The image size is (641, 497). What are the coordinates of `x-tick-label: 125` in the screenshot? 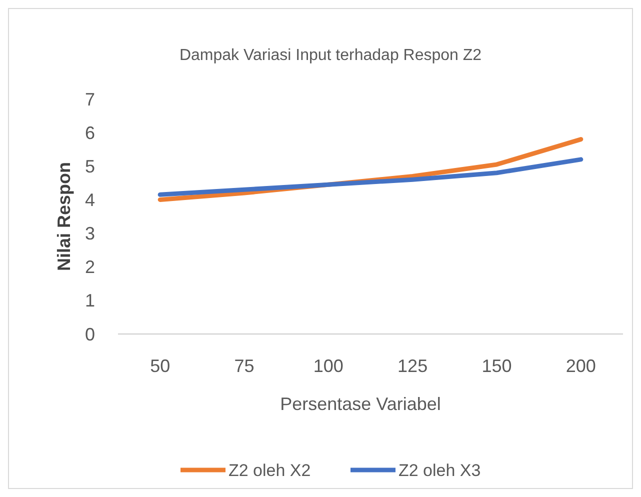 It's located at (413, 366).